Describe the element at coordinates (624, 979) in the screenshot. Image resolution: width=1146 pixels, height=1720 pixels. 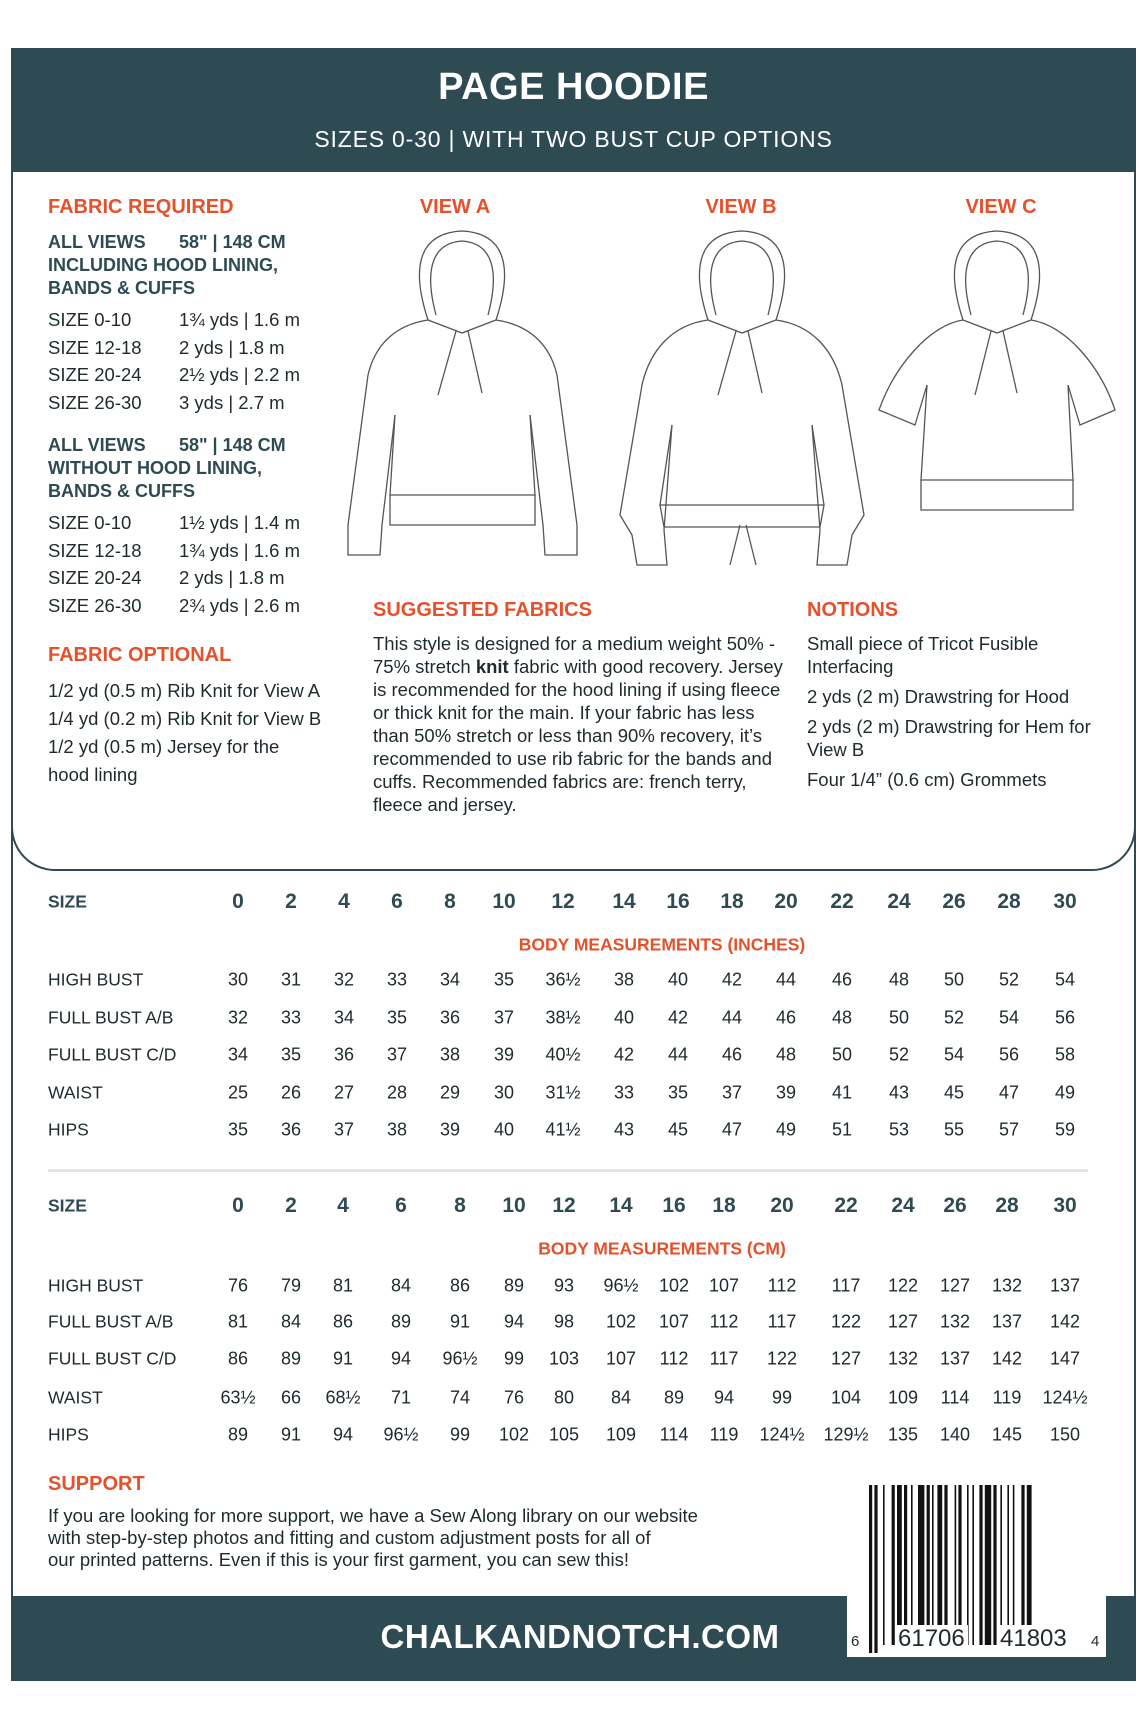
I see `measurement-cell: 38` at that location.